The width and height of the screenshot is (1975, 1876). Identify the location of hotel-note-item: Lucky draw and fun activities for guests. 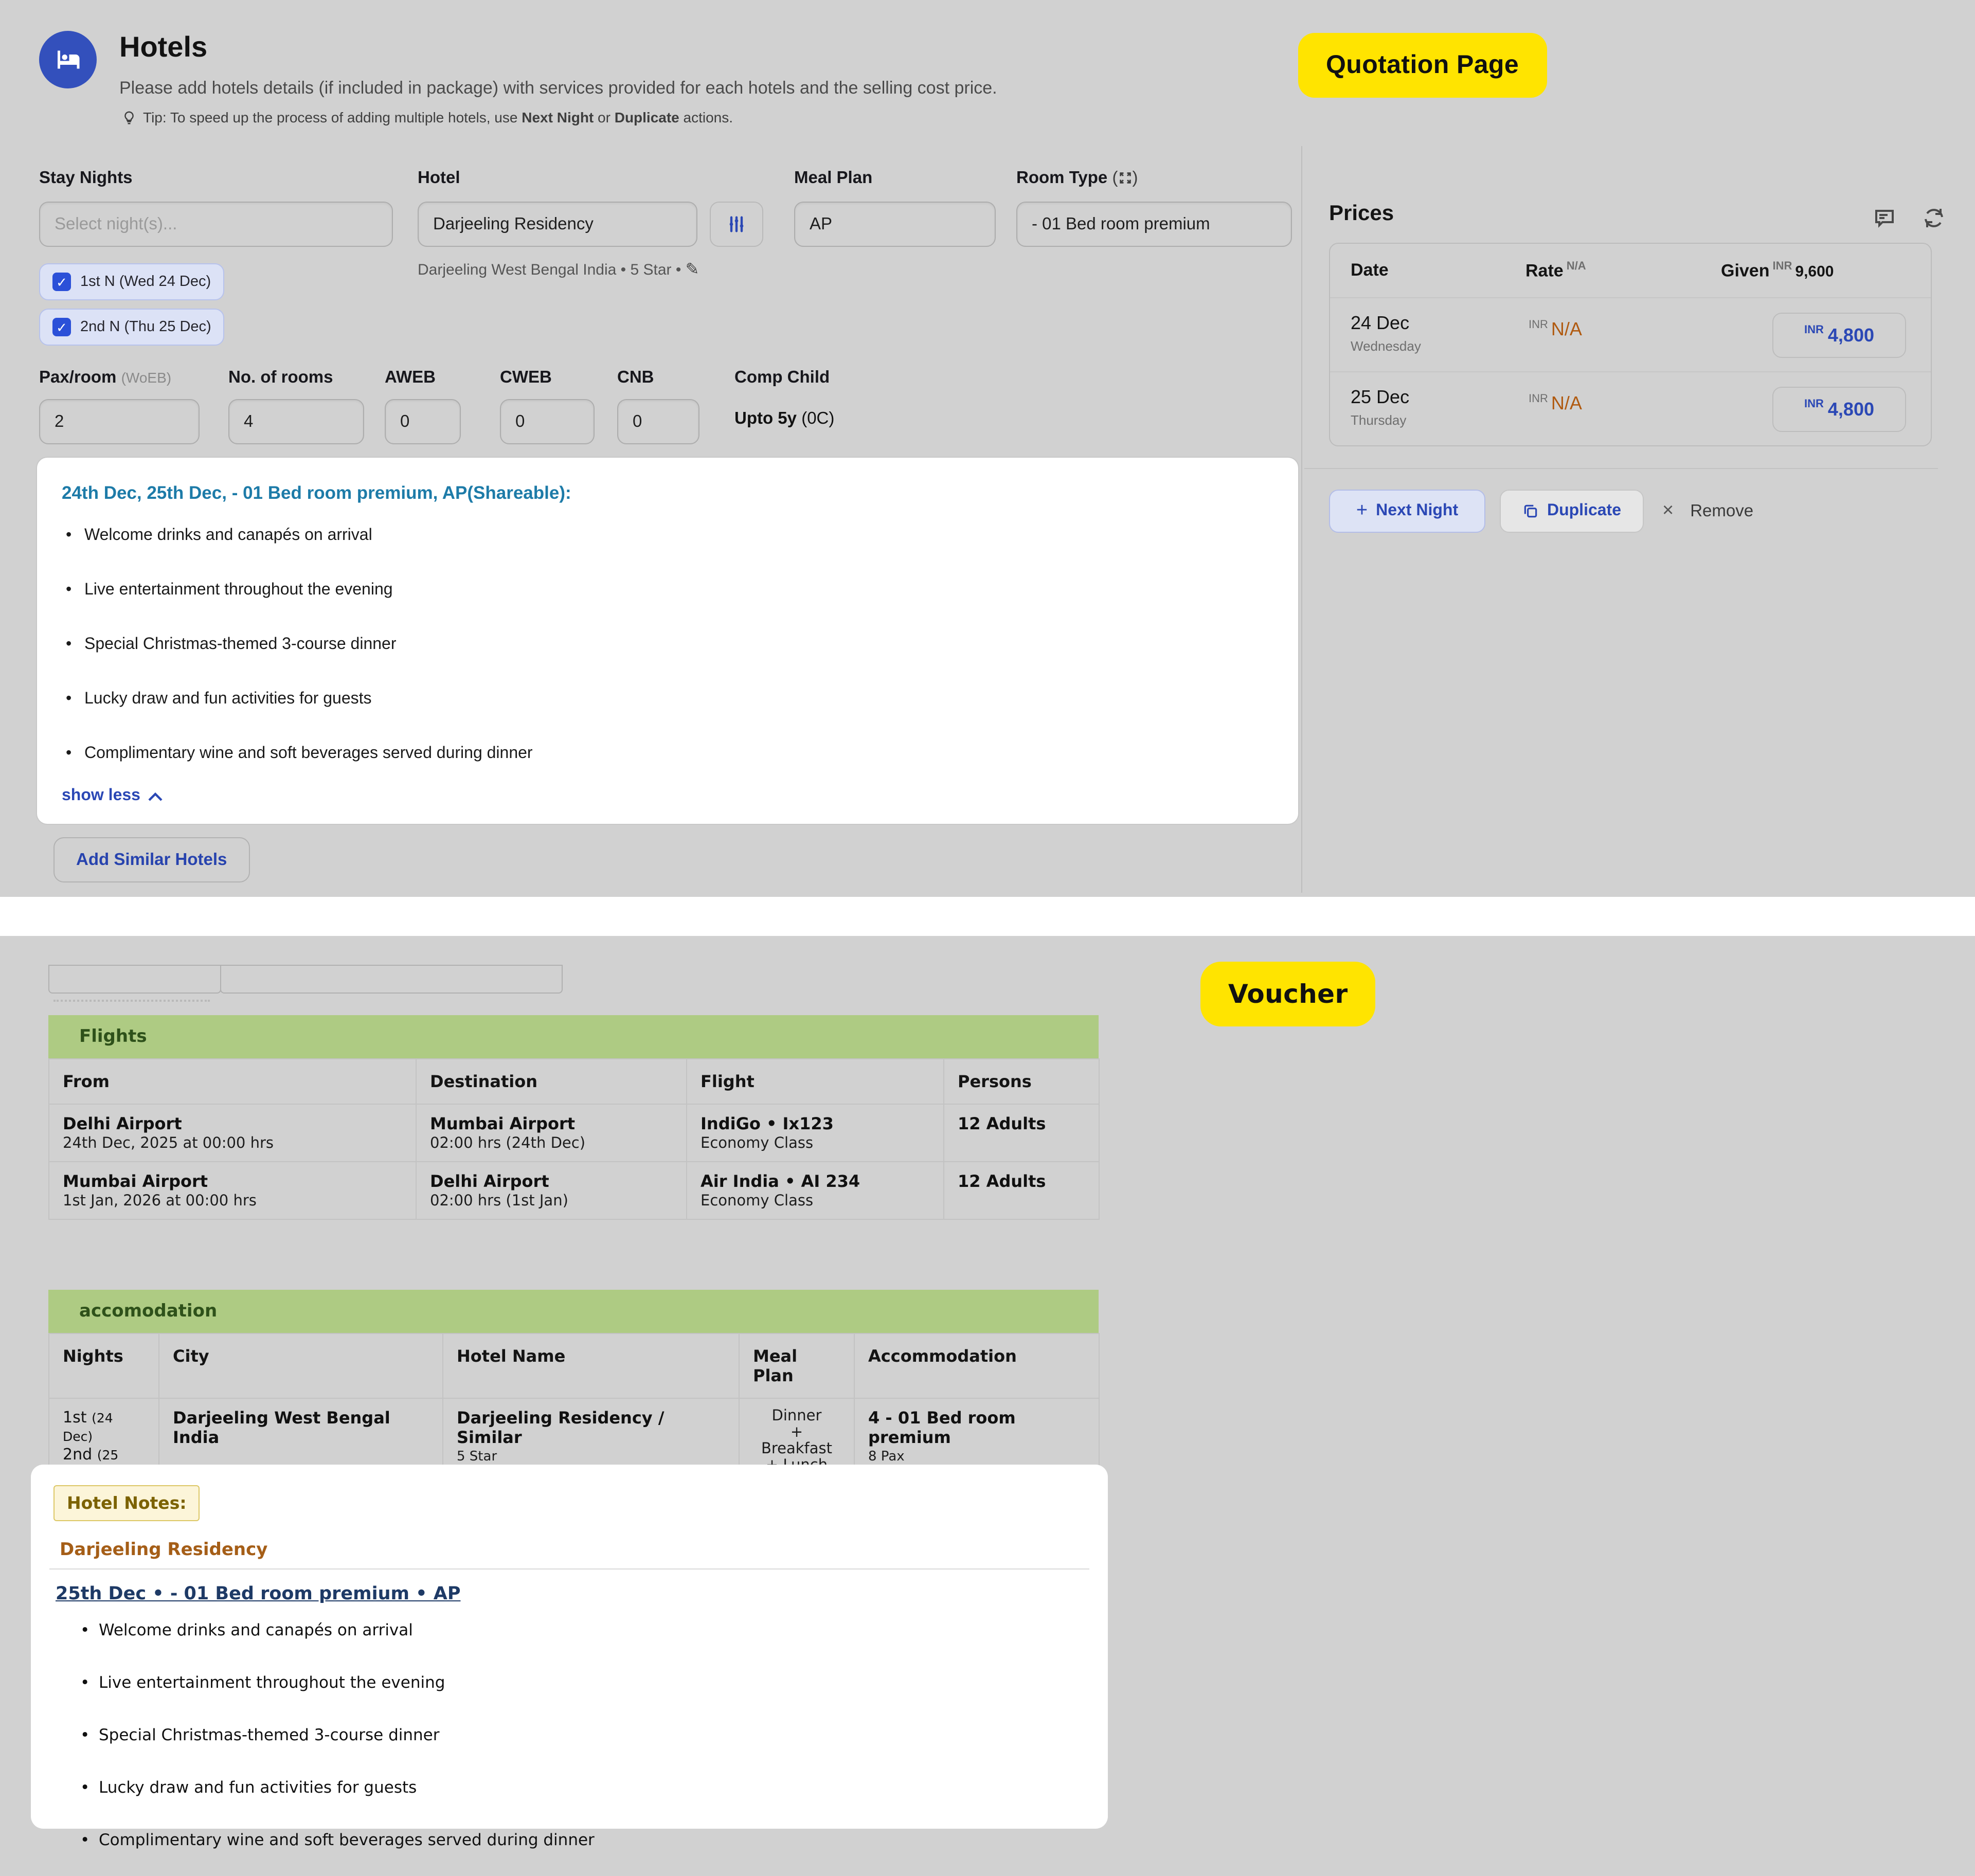
(593, 1787).